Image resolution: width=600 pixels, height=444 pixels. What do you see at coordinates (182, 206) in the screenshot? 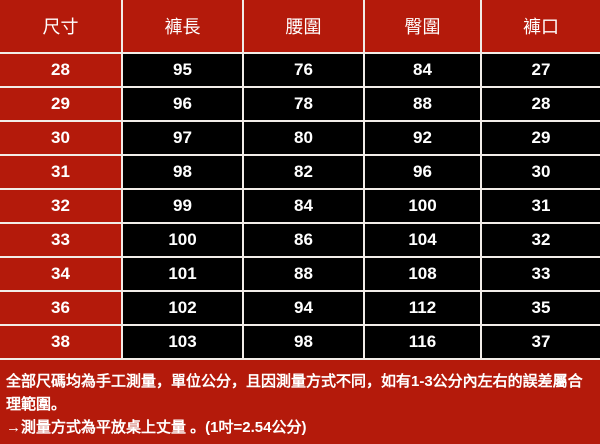
I see `measurement-cell: 99` at bounding box center [182, 206].